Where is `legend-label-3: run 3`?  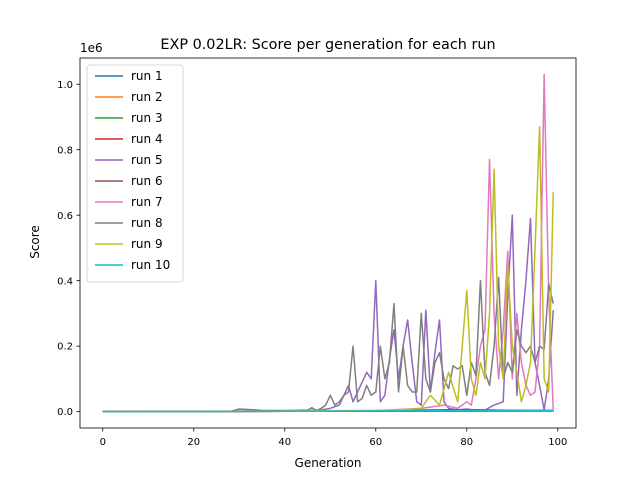 legend-label-3: run 3 is located at coordinates (147, 118).